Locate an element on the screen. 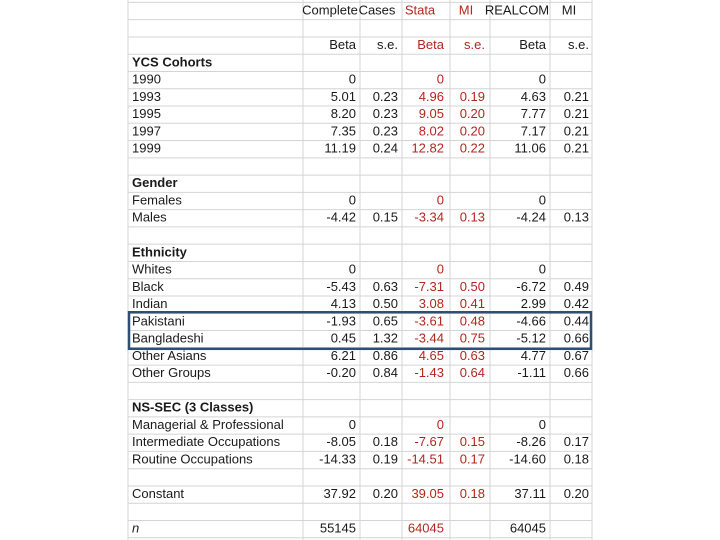 This screenshot has width=720, height=540. cell-value: -1.93 is located at coordinates (341, 320).